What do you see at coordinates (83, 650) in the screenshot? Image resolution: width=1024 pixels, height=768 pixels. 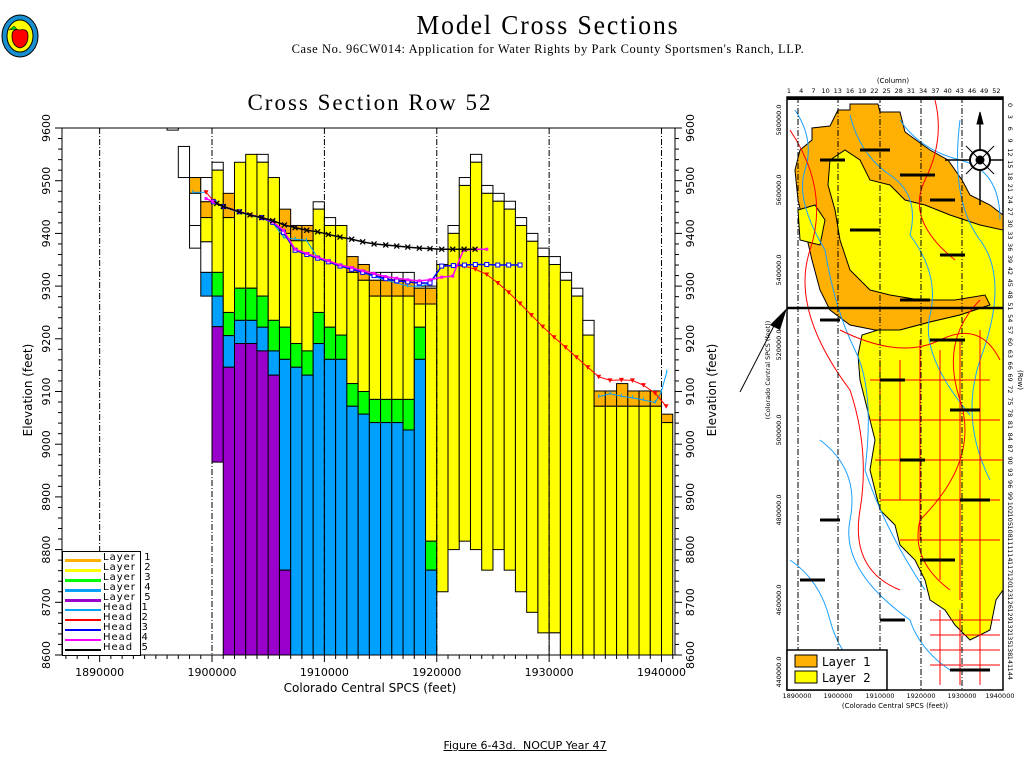 I see `head5-swatch` at bounding box center [83, 650].